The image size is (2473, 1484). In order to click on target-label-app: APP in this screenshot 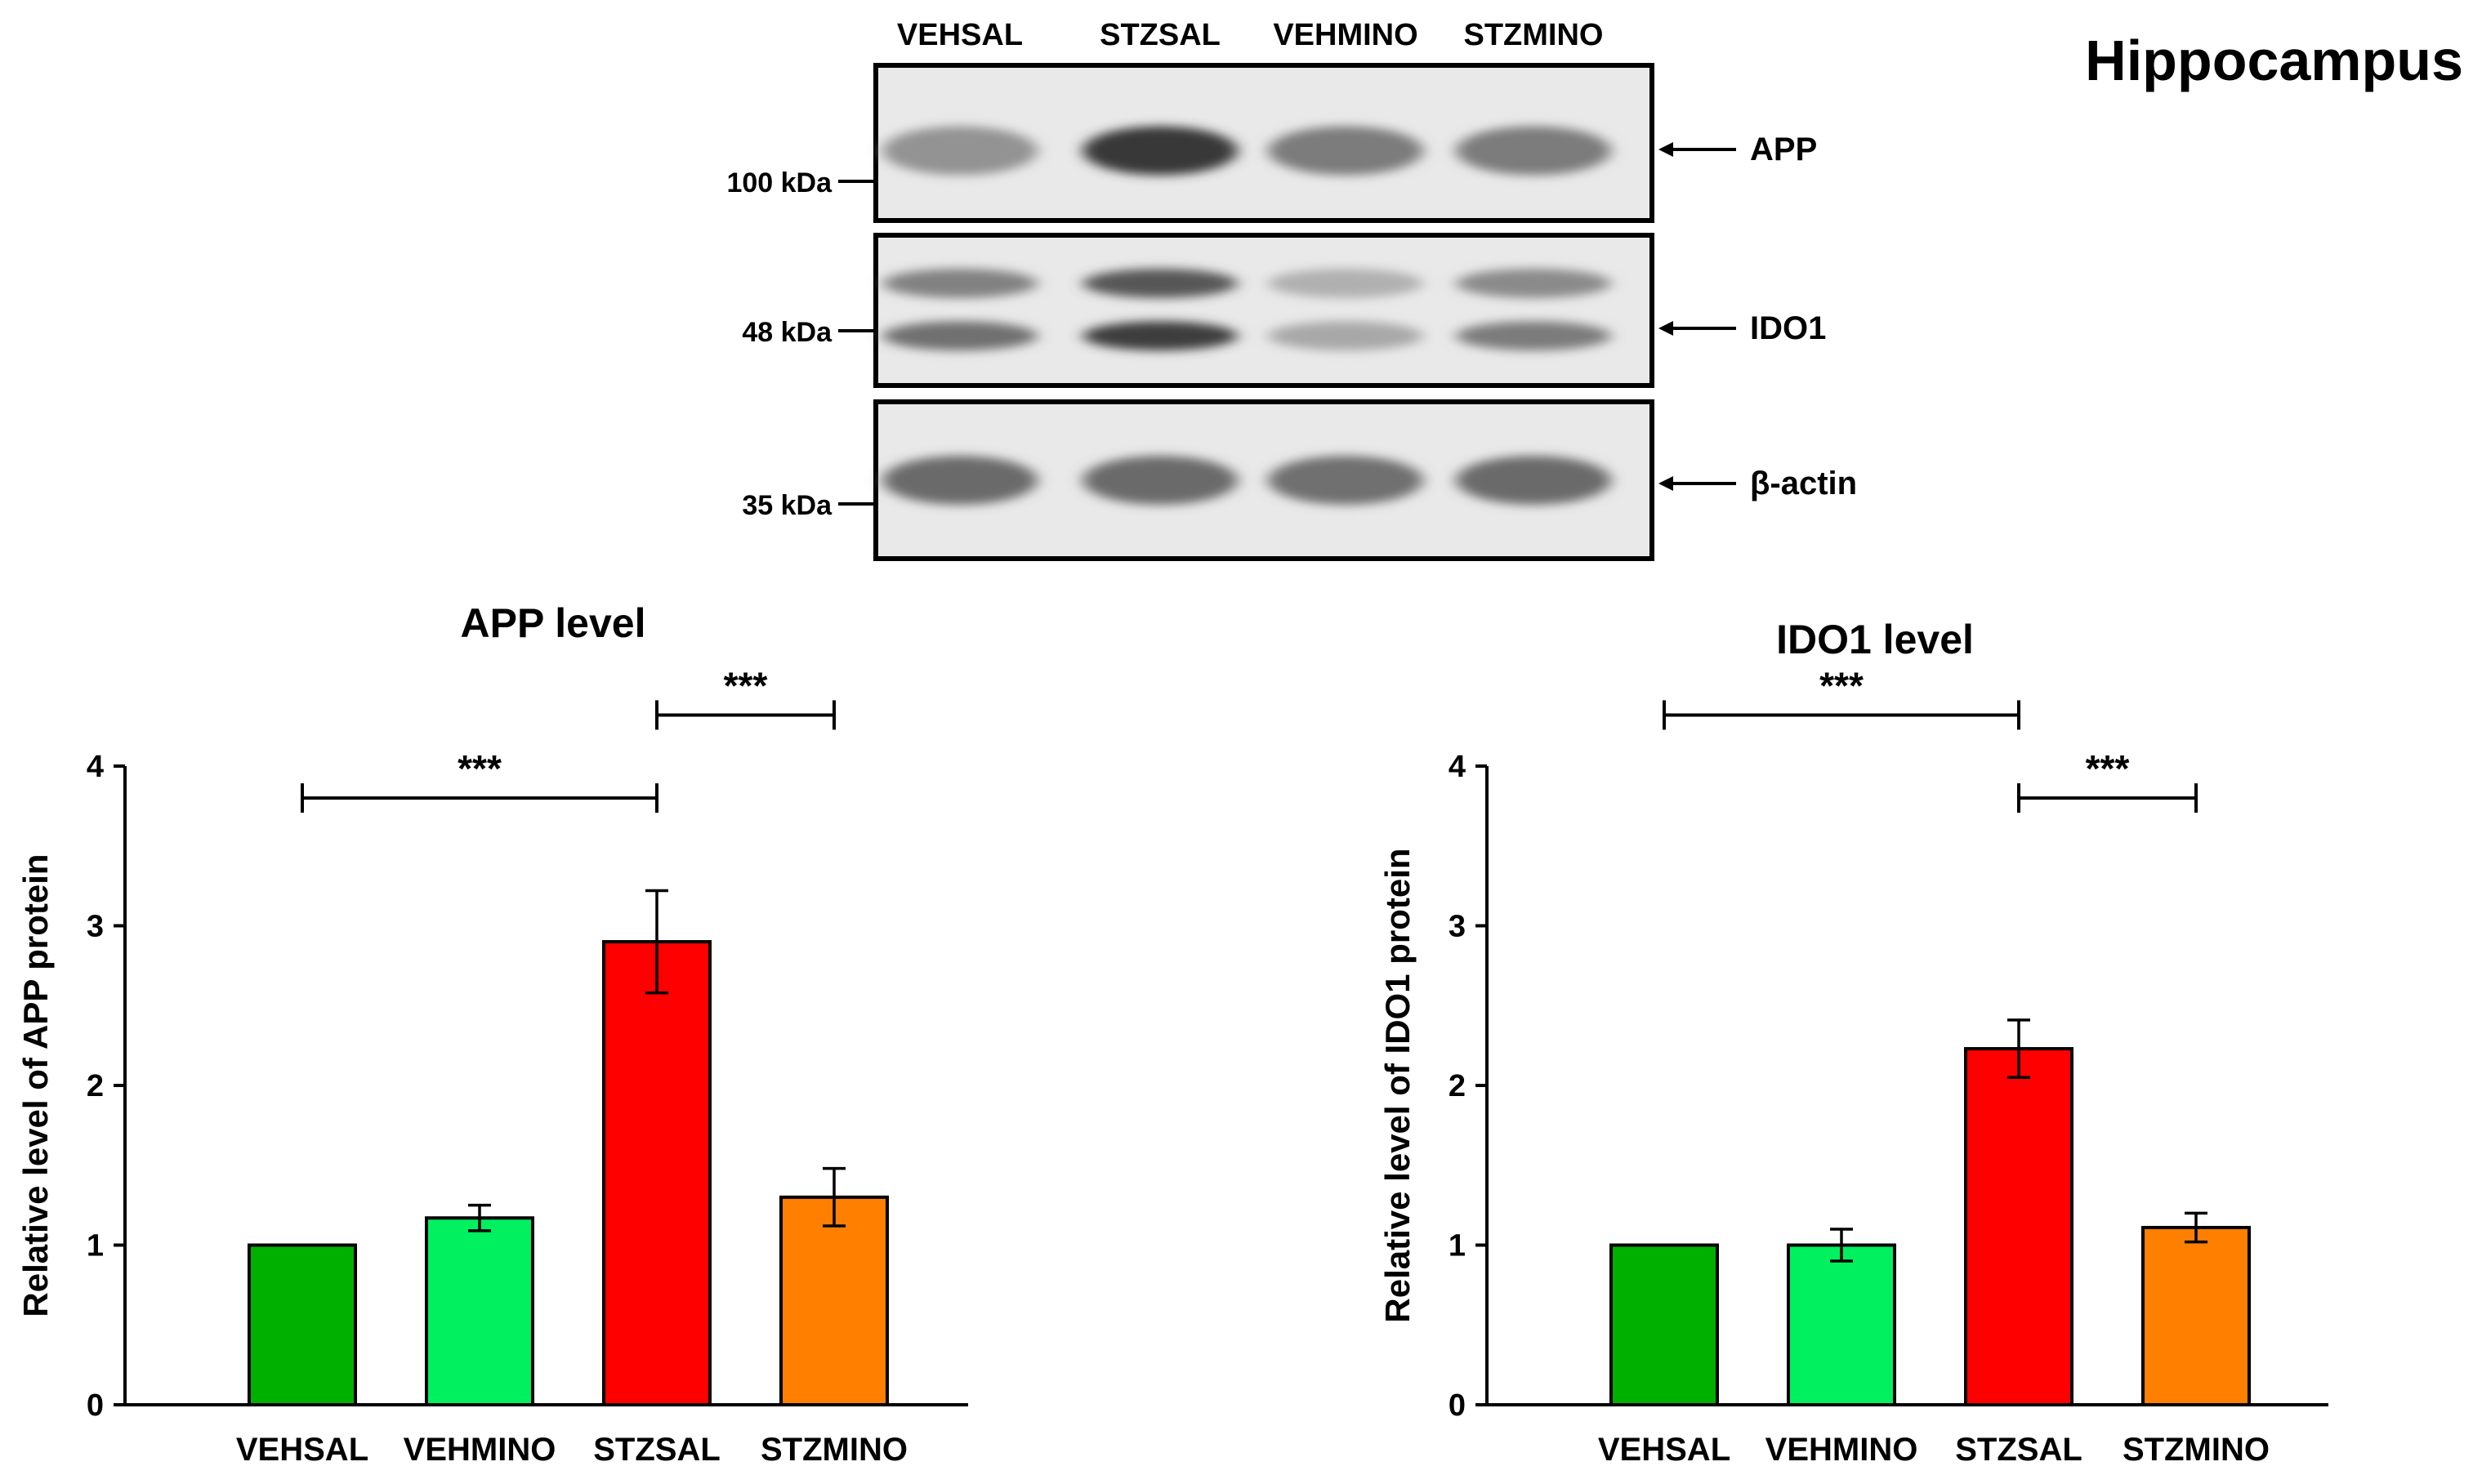, I will do `click(1783, 149)`.